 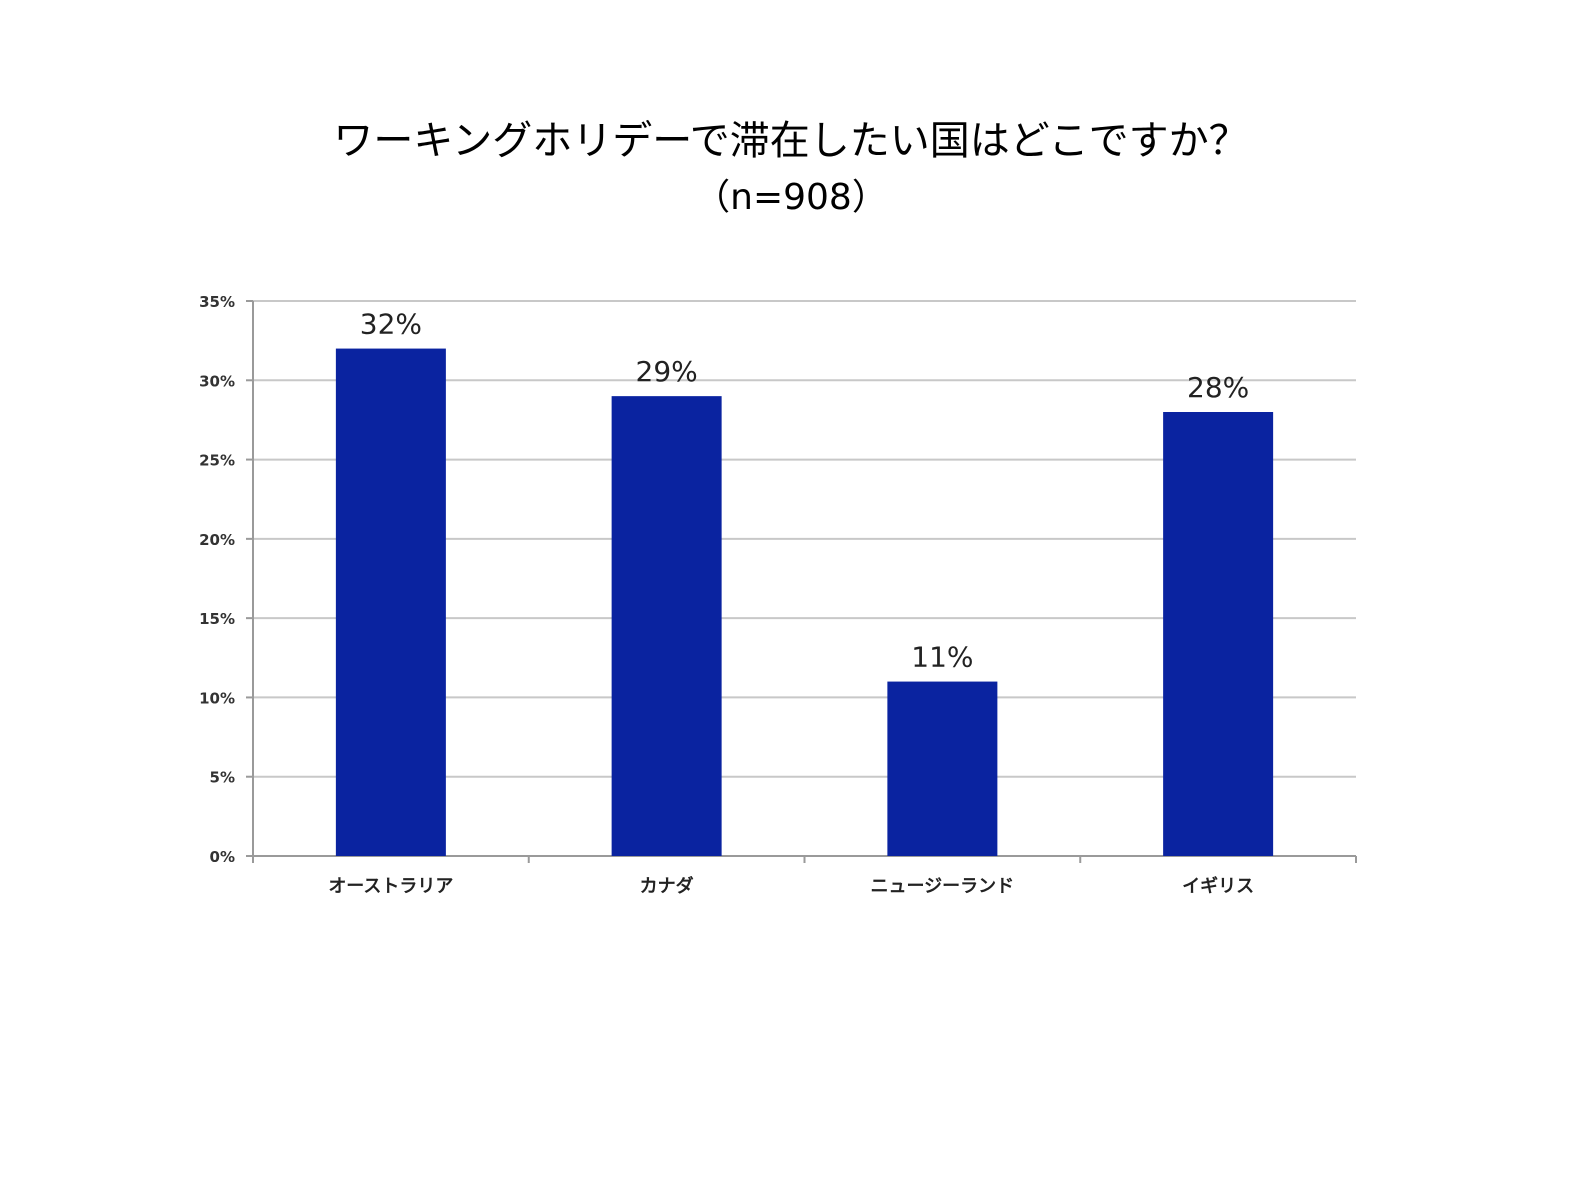 What do you see at coordinates (217, 381) in the screenshot?
I see `y-tick-label: 30%` at bounding box center [217, 381].